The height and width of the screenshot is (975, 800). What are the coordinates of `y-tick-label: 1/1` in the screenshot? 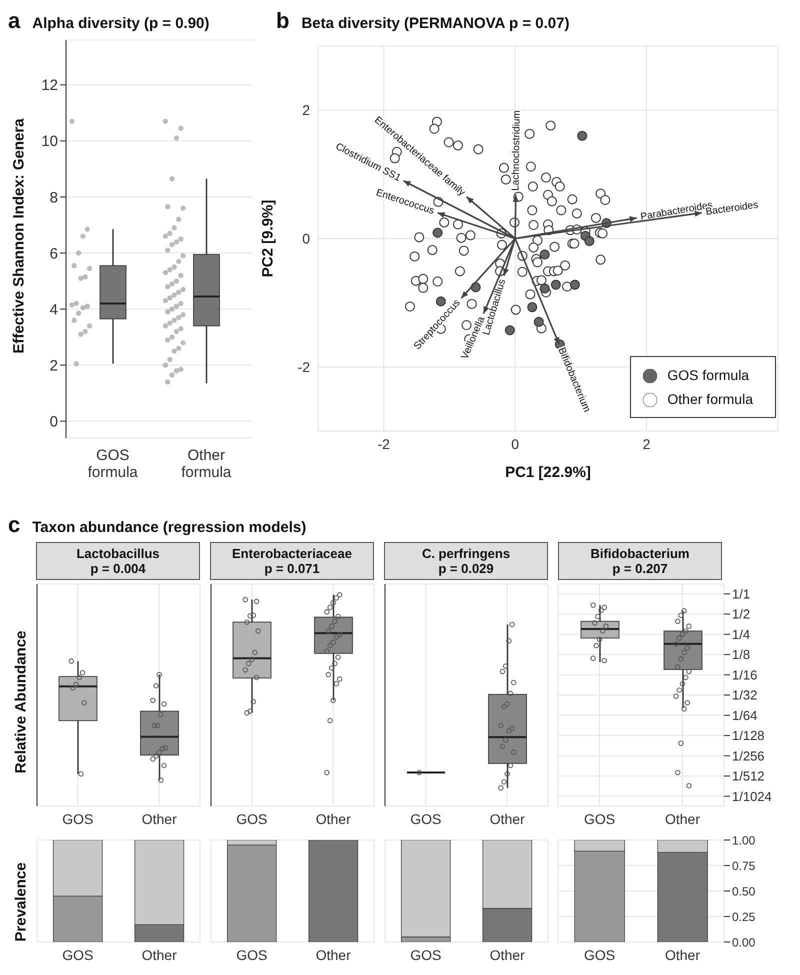 It's located at (741, 594).